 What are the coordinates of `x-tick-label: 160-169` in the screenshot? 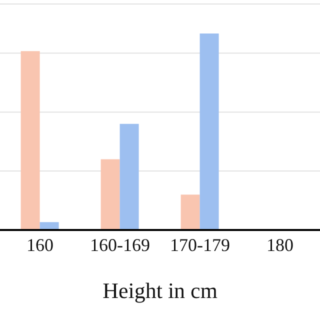 It's located at (120, 244).